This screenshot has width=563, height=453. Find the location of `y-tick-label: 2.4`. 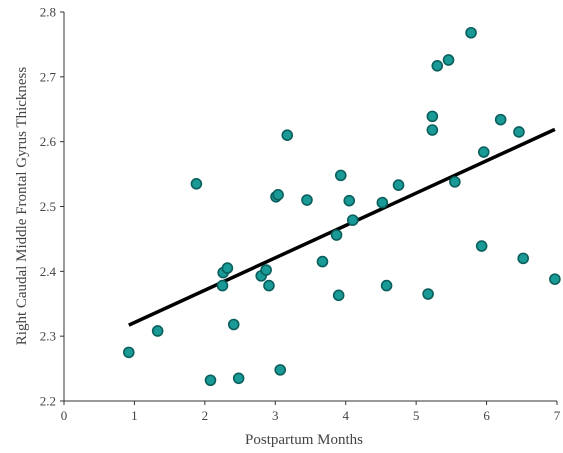

y-tick-label: 2.4 is located at coordinates (48, 271).